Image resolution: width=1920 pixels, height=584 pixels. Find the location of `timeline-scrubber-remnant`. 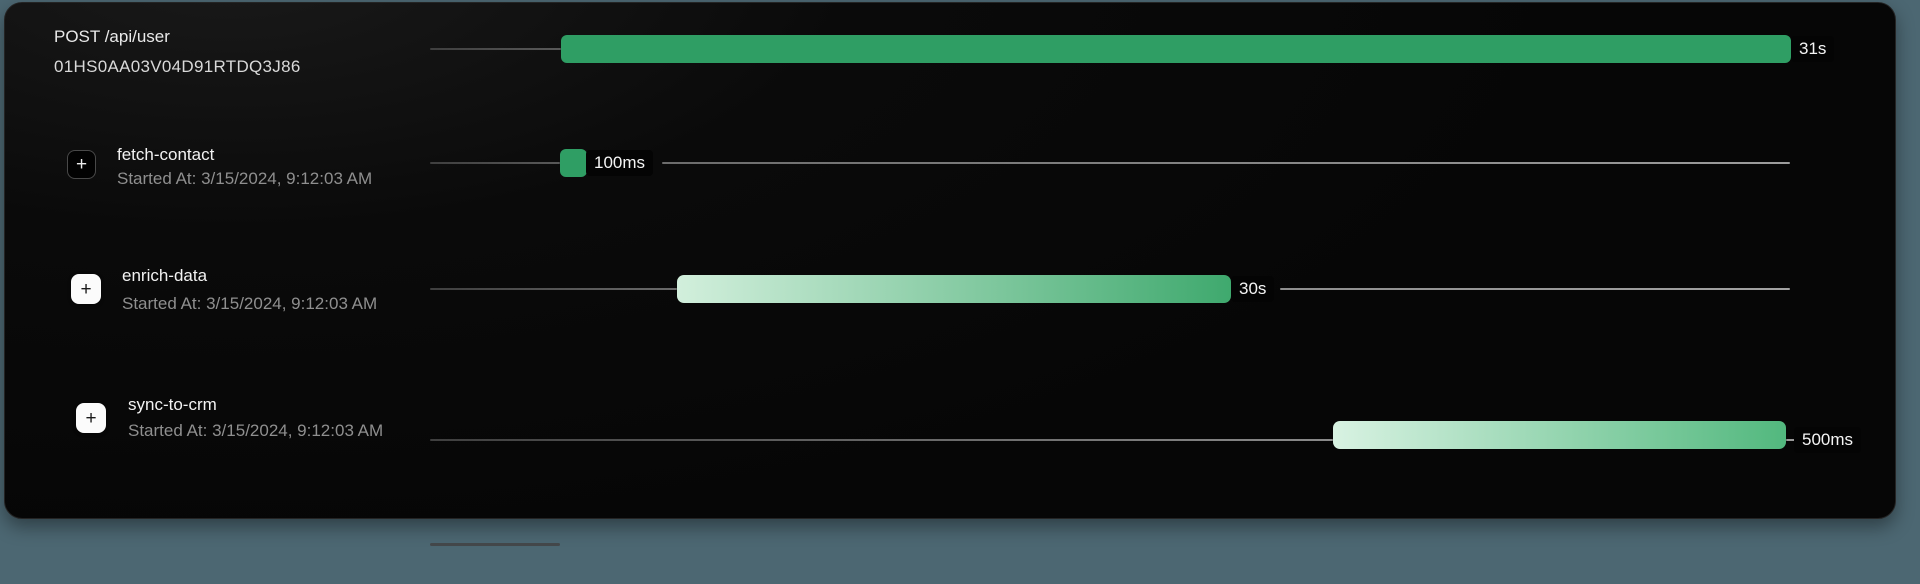

timeline-scrubber-remnant is located at coordinates (495, 544).